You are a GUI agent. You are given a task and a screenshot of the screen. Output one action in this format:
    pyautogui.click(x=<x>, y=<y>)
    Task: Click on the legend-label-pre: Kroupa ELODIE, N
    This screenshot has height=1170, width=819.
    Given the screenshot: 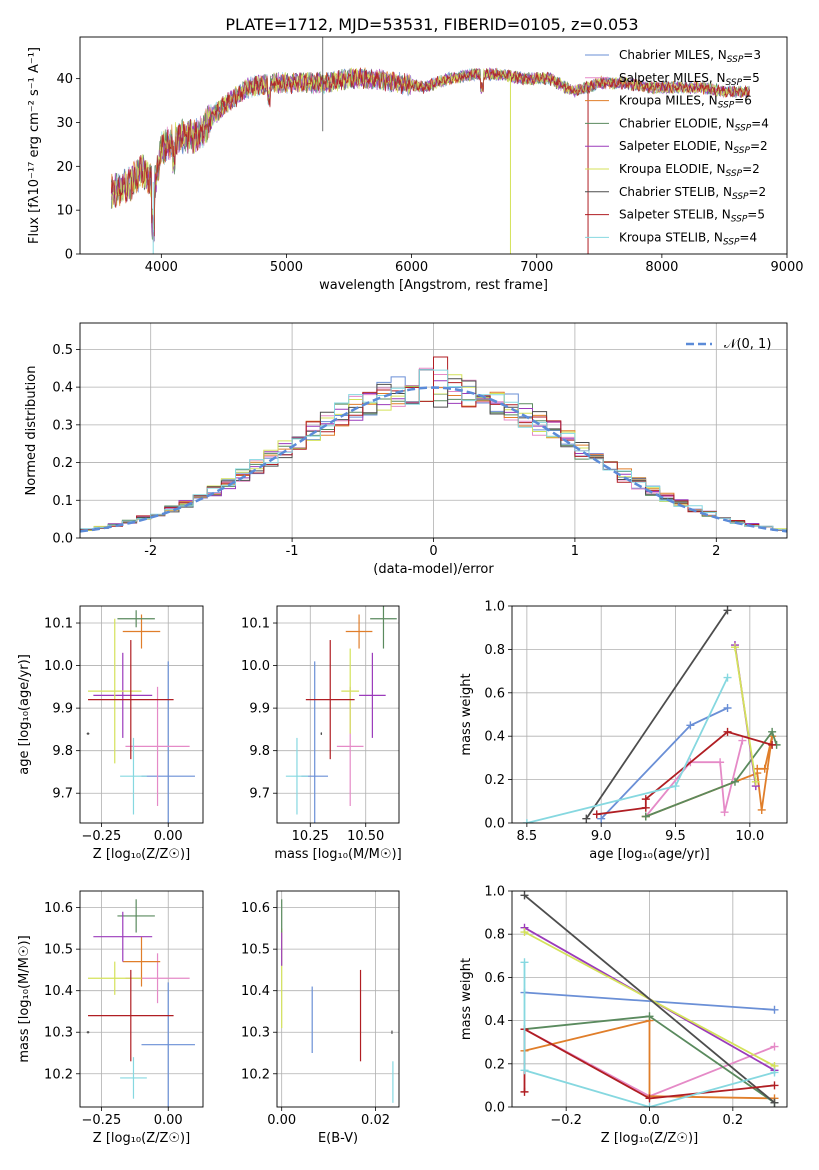 What is the action you would take?
    pyautogui.click(x=672, y=169)
    